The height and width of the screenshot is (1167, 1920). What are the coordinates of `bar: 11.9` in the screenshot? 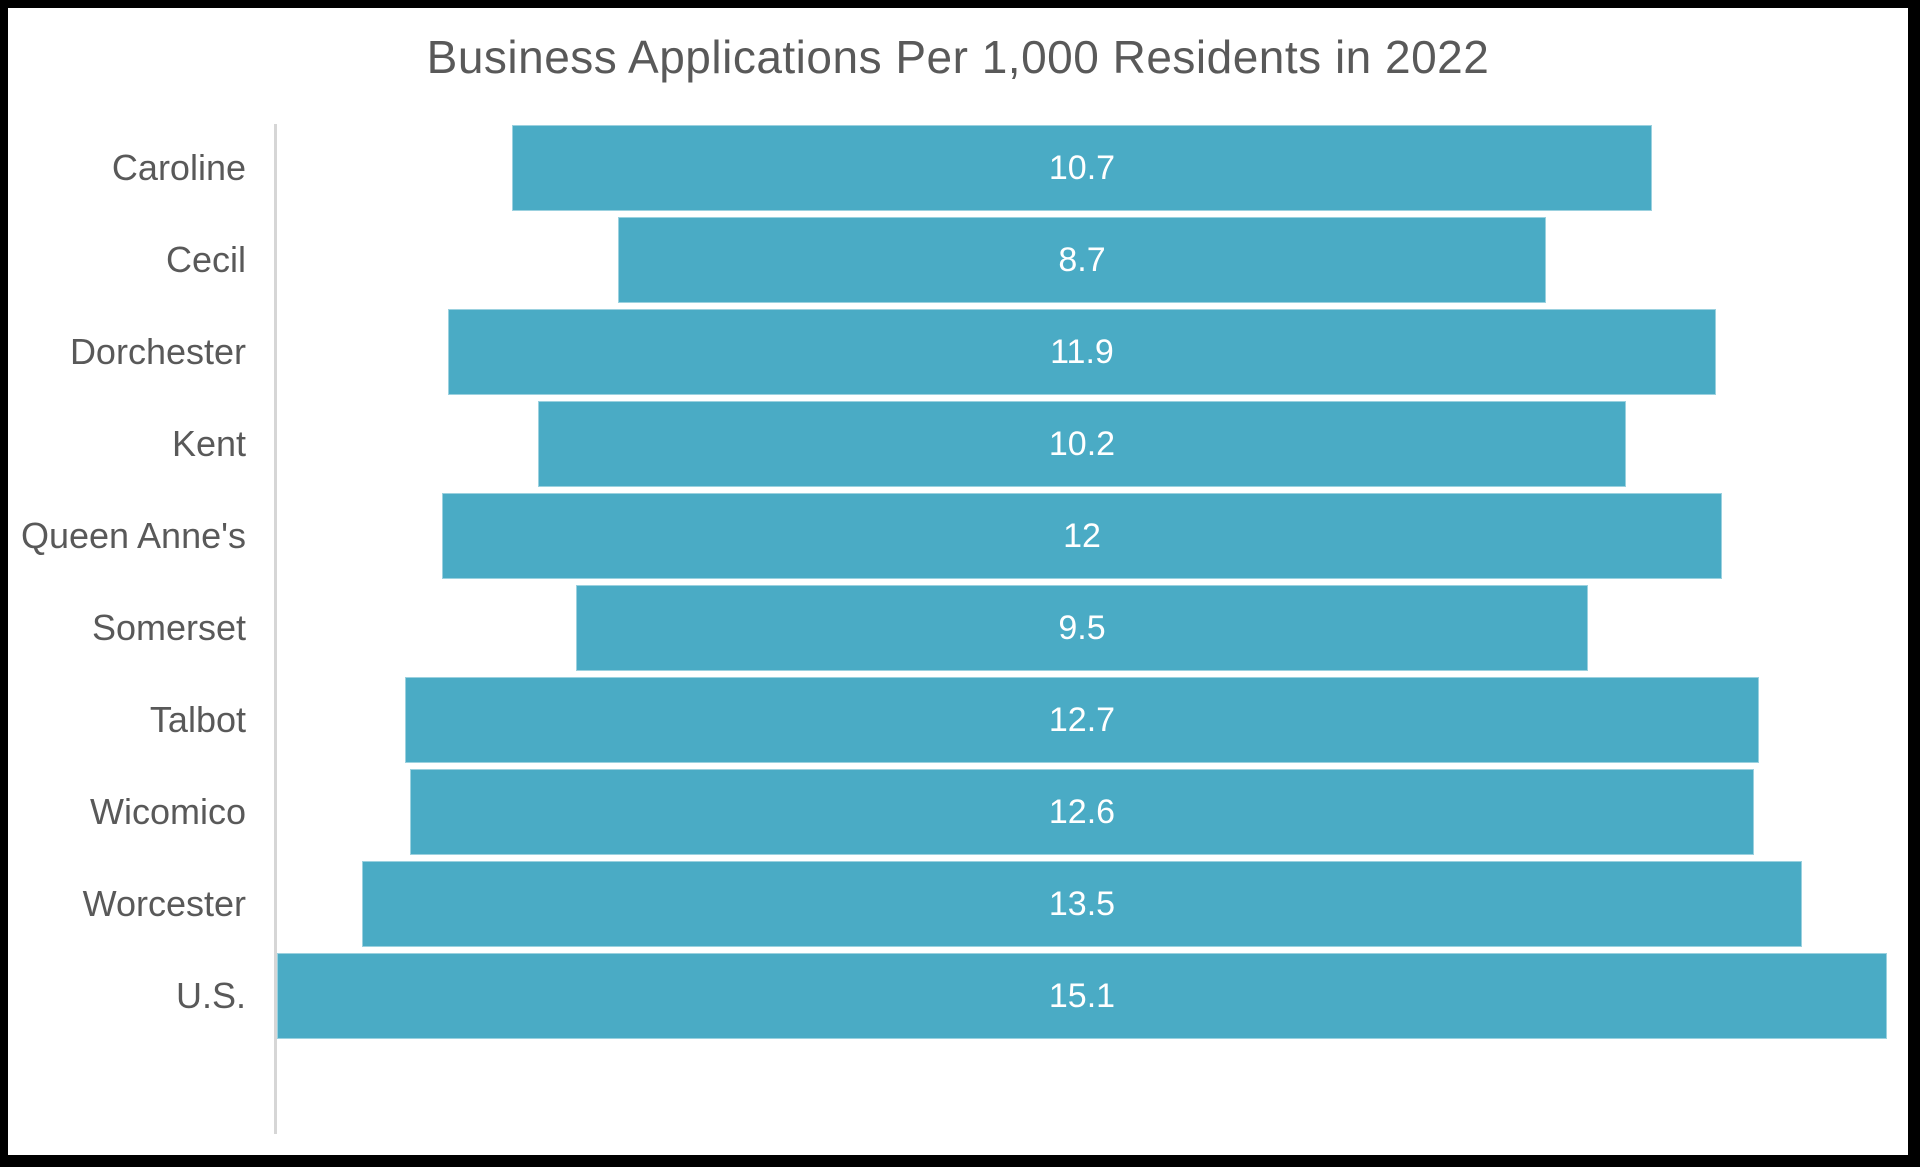 It's located at (1082, 352).